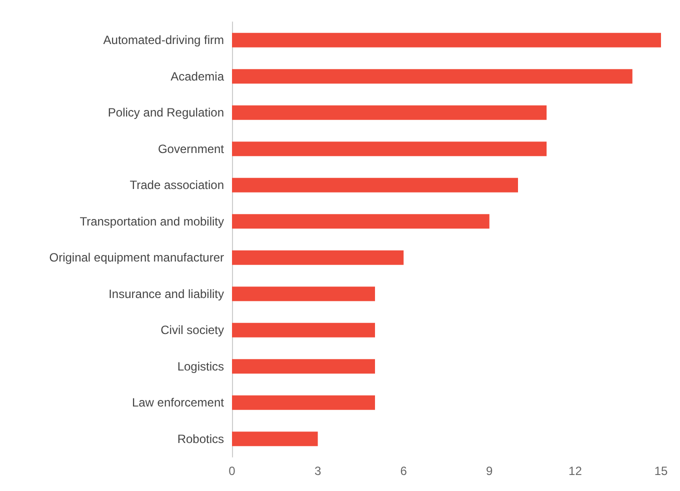 This screenshot has width=680, height=491. What do you see at coordinates (490, 471) in the screenshot?
I see `x-tick-label: 9` at bounding box center [490, 471].